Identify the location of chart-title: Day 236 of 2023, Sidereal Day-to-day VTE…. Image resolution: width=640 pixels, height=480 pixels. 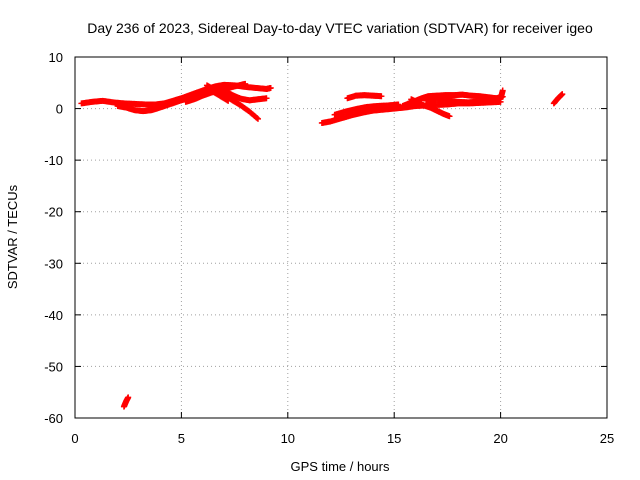
(340, 28).